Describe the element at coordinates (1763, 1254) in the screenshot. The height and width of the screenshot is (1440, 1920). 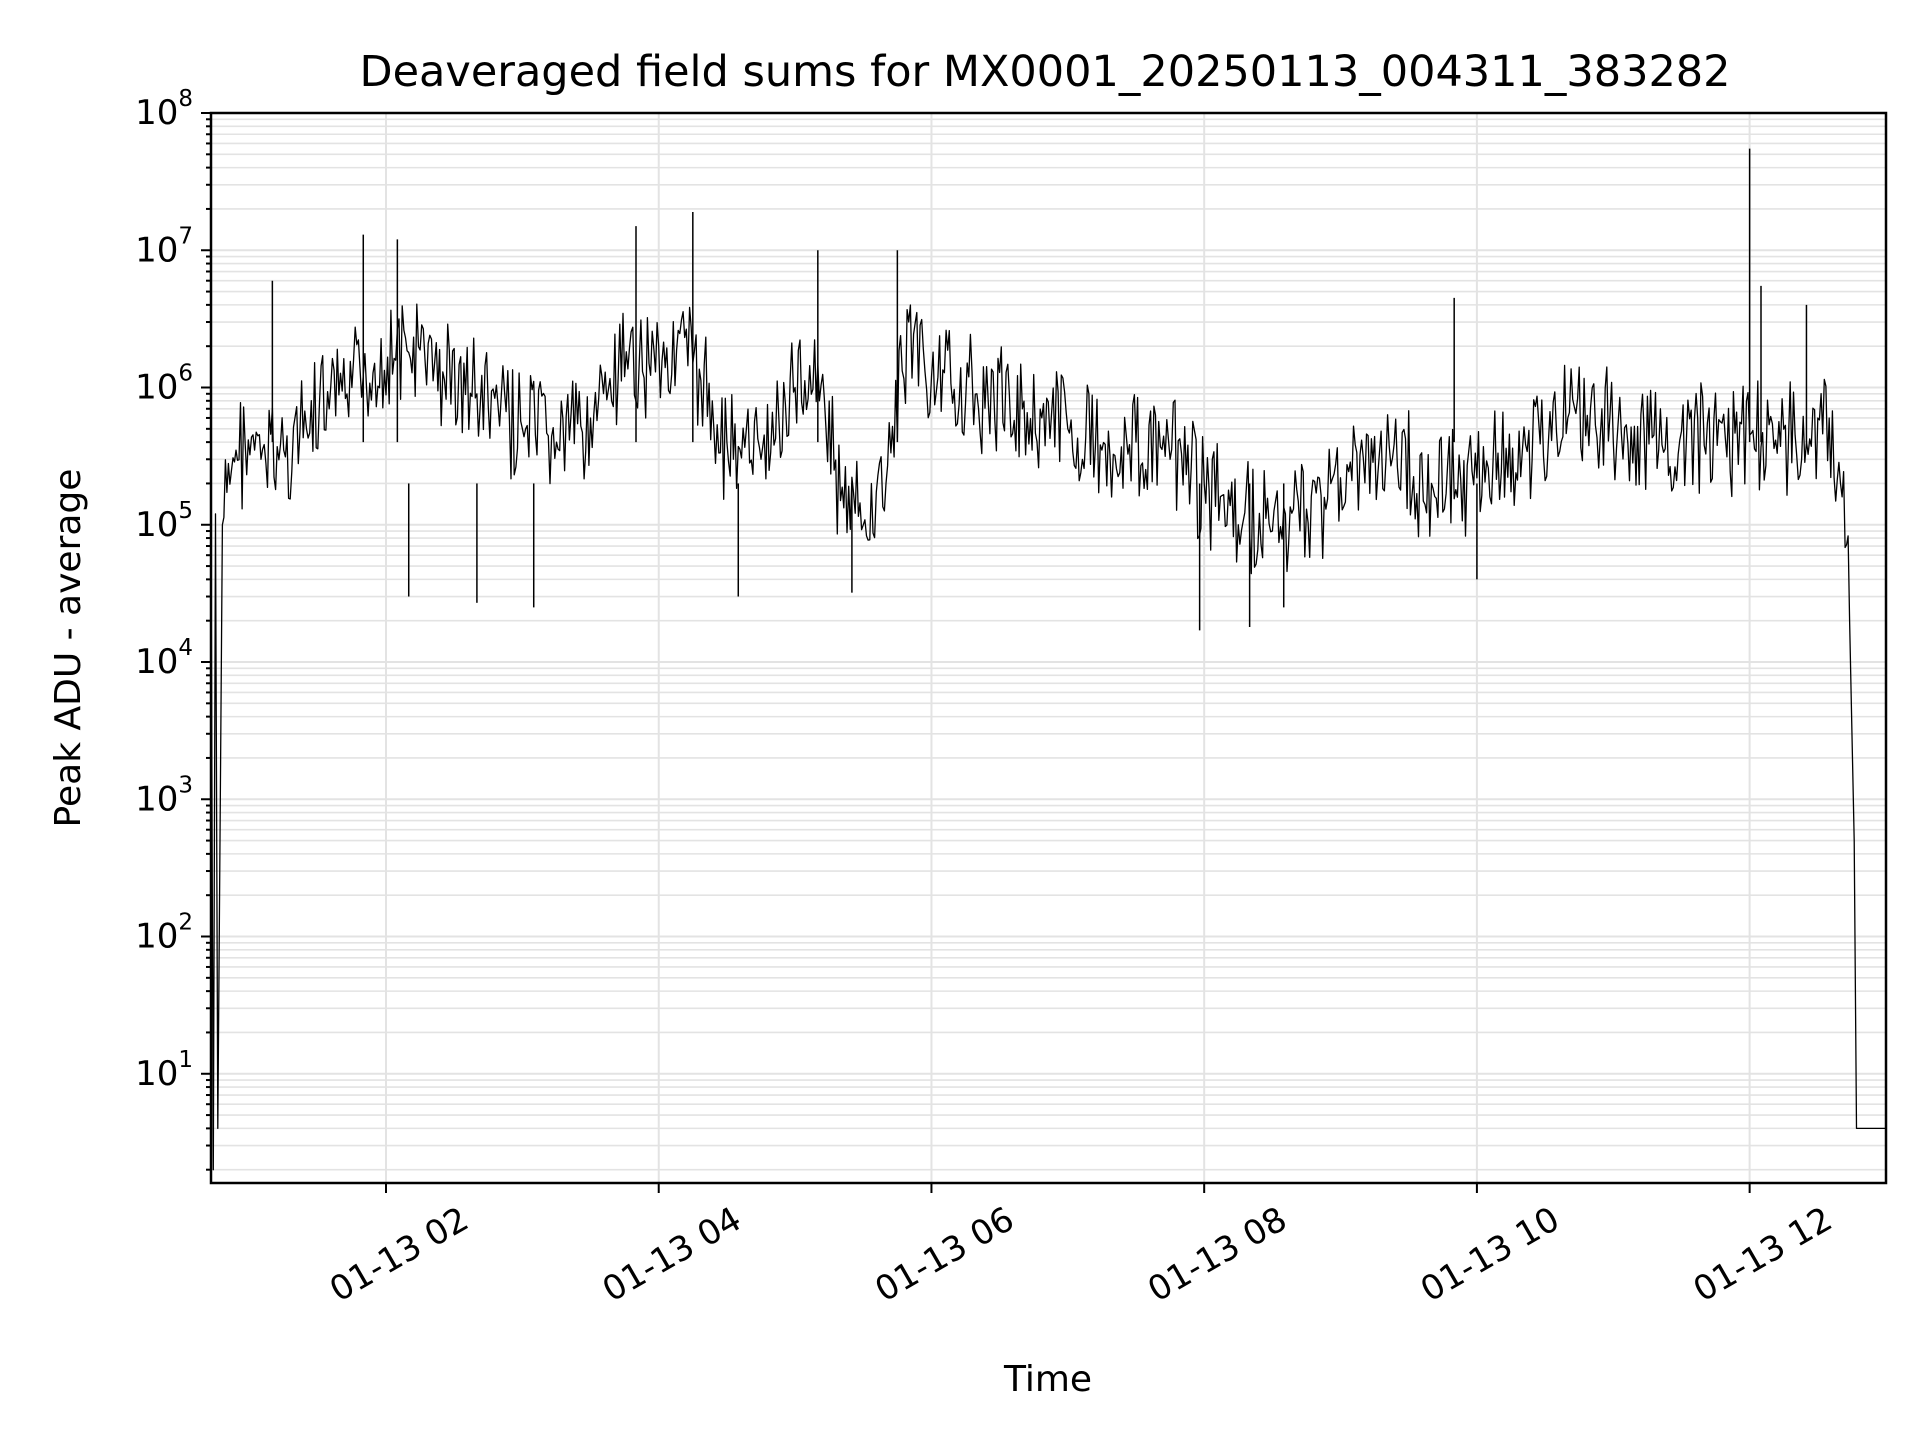
I see `x-tick-label: 01-13 12` at that location.